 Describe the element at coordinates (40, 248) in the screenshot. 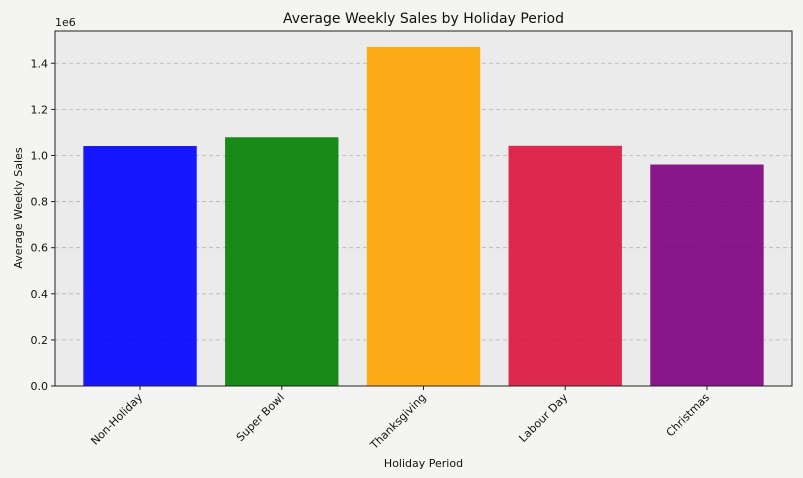

I see `y-tick-label: 0.6` at that location.